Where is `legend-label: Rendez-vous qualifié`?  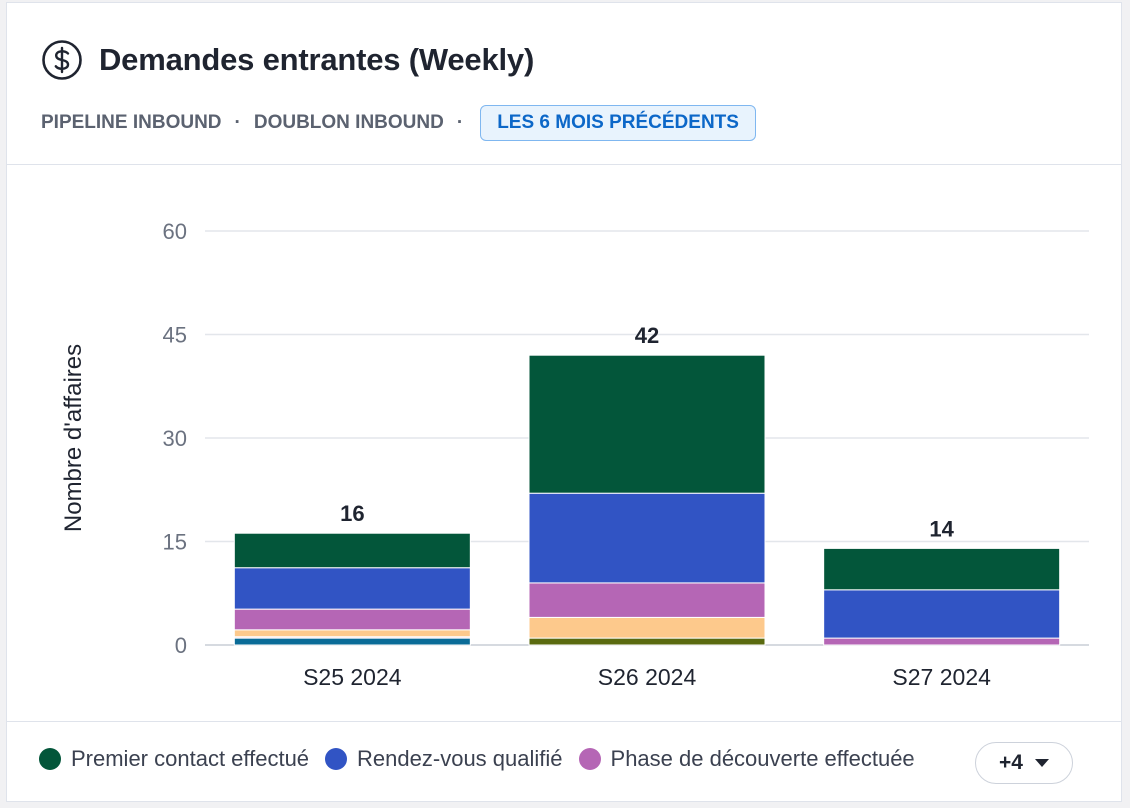 legend-label: Rendez-vous qualifié is located at coordinates (460, 758).